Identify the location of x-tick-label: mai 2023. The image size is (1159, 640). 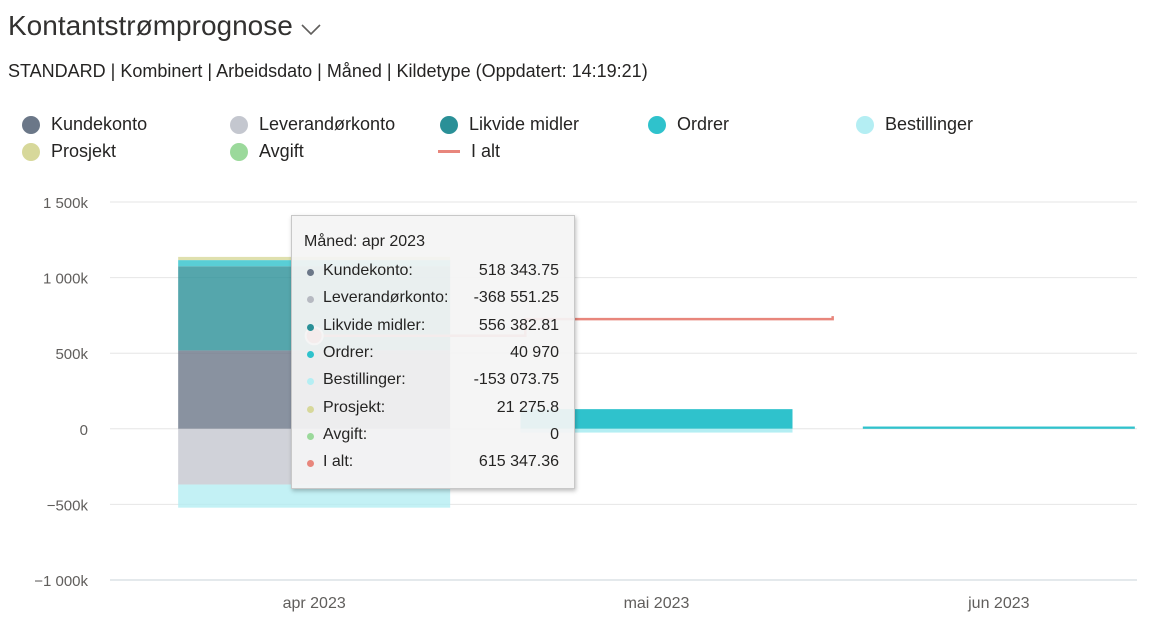
(657, 603).